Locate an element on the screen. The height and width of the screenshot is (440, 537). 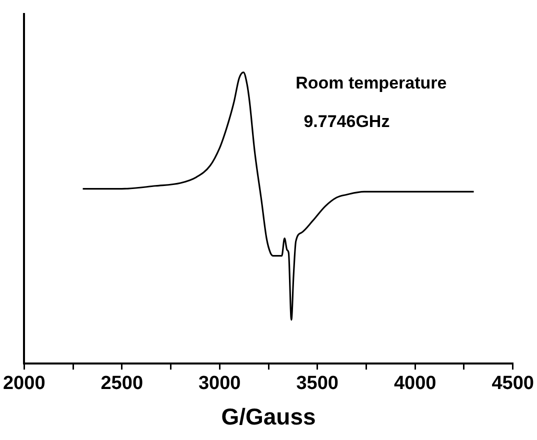
x-tick-label: 2500 is located at coordinates (122, 383).